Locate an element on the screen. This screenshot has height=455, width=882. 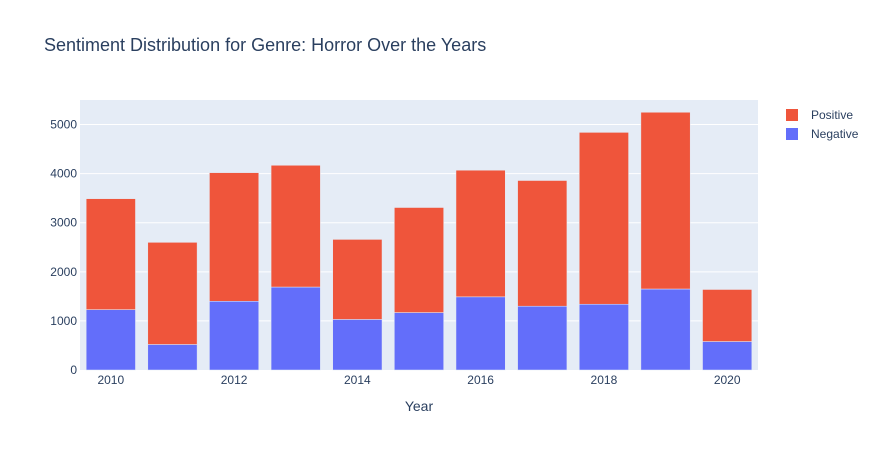
bar-positive-2015 is located at coordinates (419, 260).